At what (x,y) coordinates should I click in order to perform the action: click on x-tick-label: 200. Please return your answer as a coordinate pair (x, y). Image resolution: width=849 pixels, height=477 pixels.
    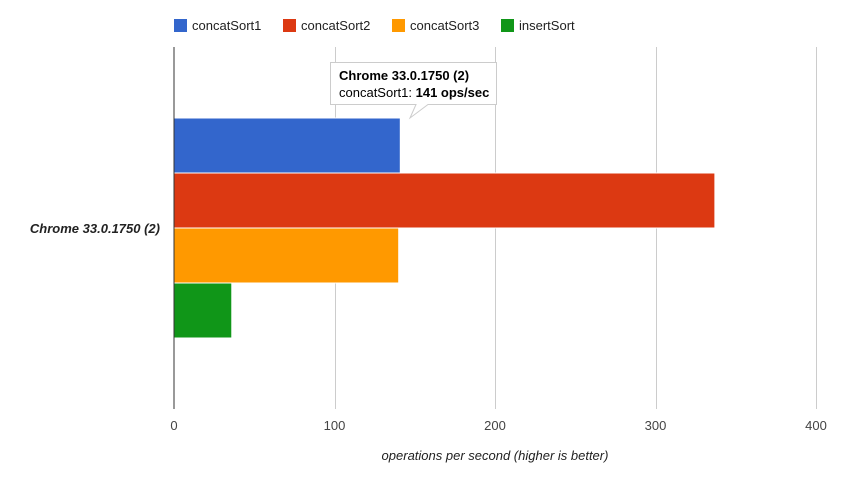
    Looking at the image, I should click on (495, 425).